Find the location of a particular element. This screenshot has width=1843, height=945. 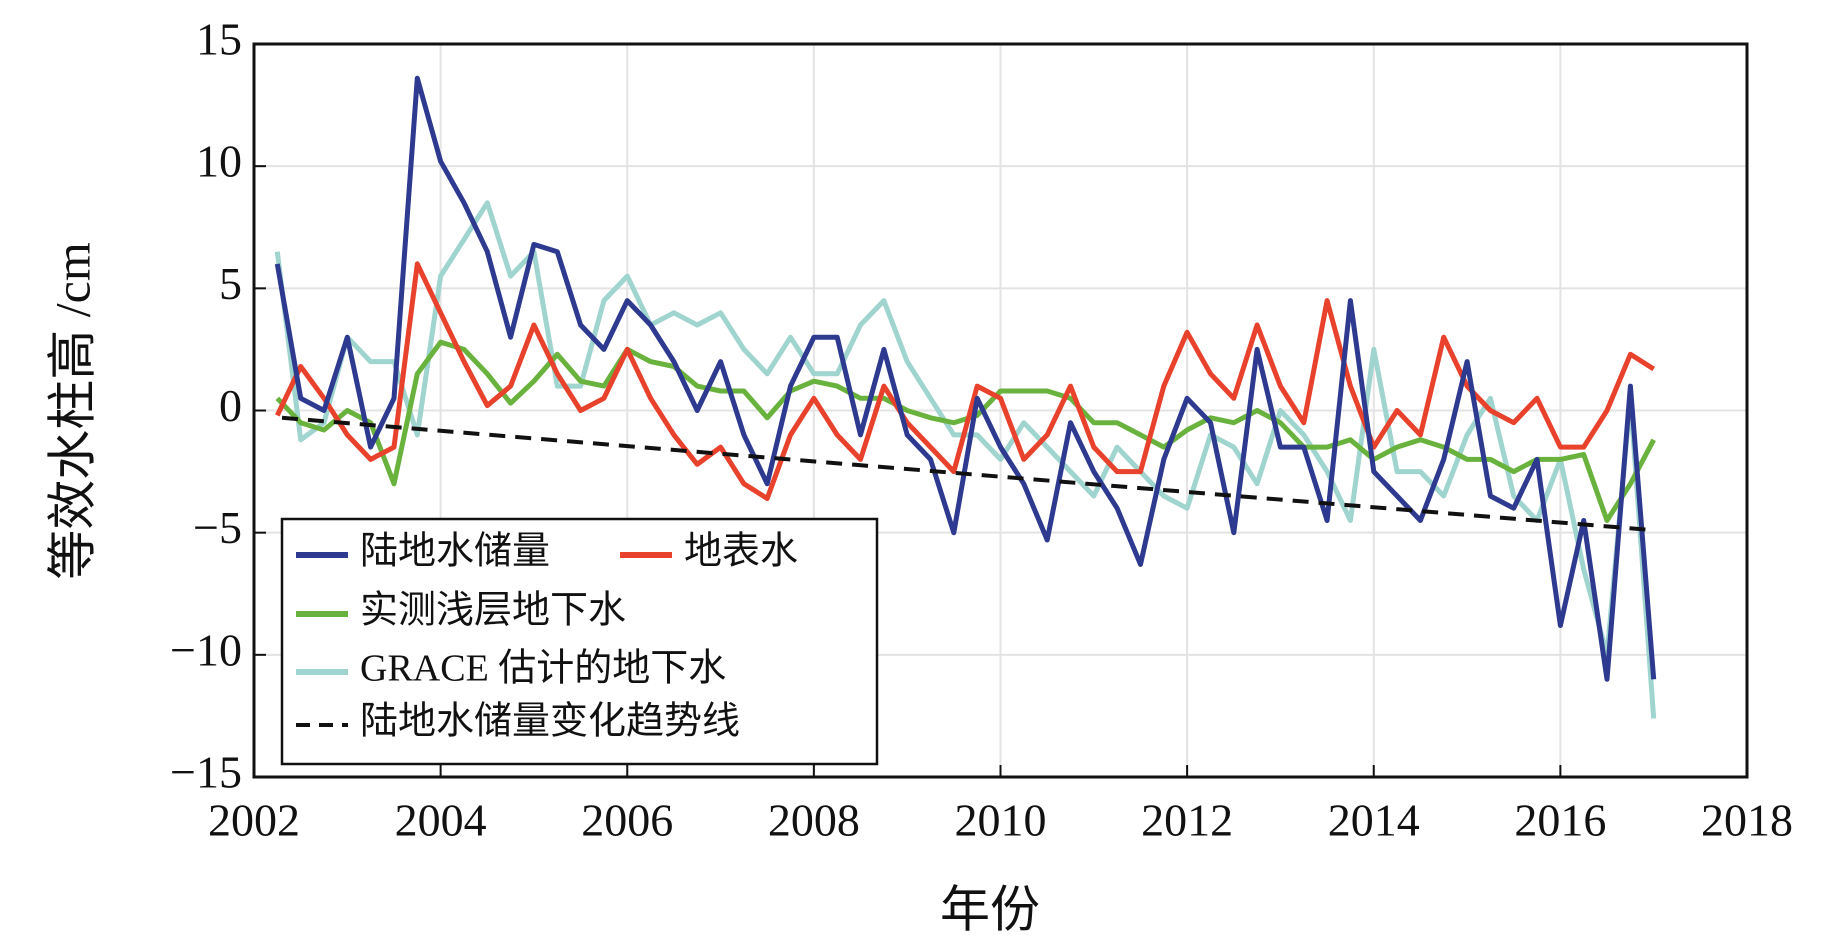

y-tick-label: 0 is located at coordinates (230, 405).